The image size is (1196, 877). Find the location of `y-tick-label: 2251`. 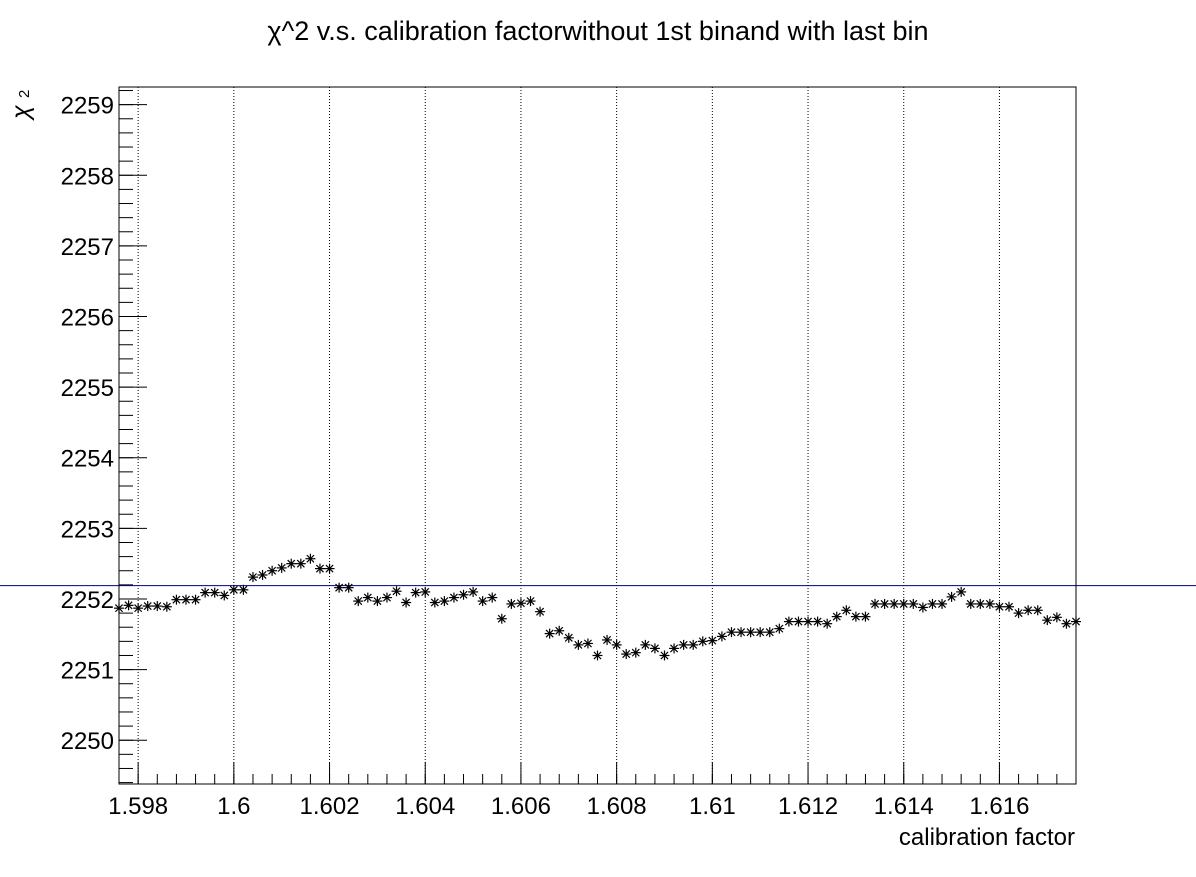

y-tick-label: 2251 is located at coordinates (87, 671).